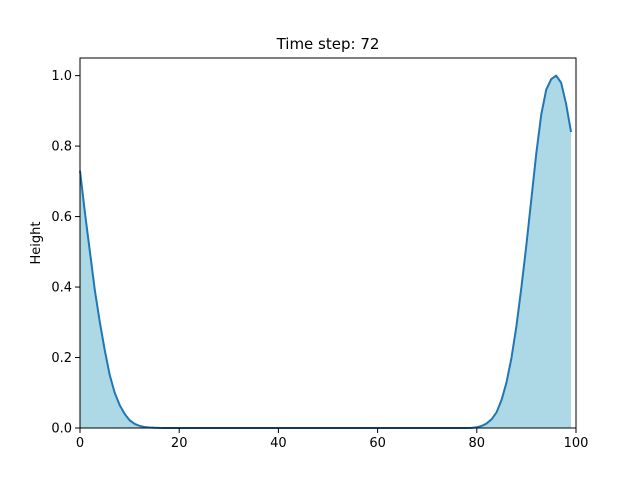  I want to click on y-tick-label: 1.0, so click(61, 76).